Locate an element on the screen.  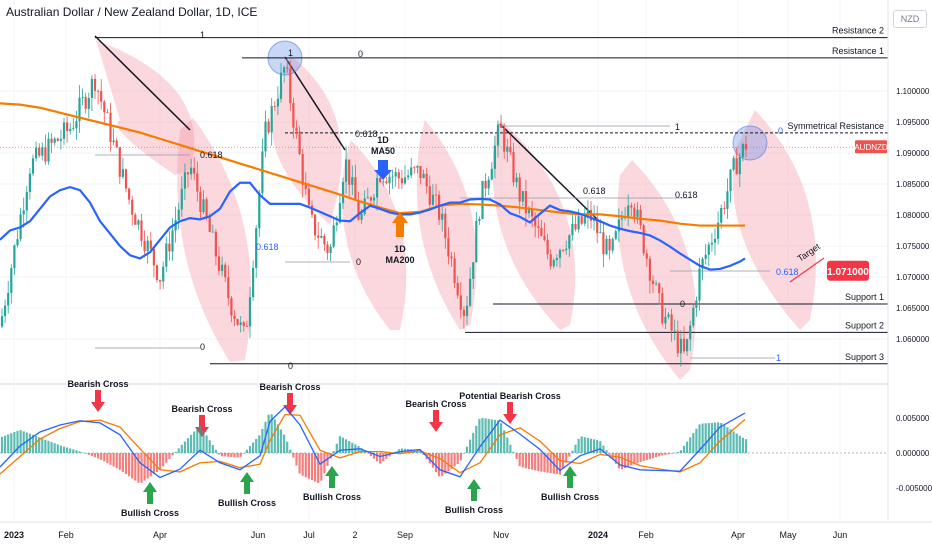
time-tick-label: 2023 is located at coordinates (14, 535).